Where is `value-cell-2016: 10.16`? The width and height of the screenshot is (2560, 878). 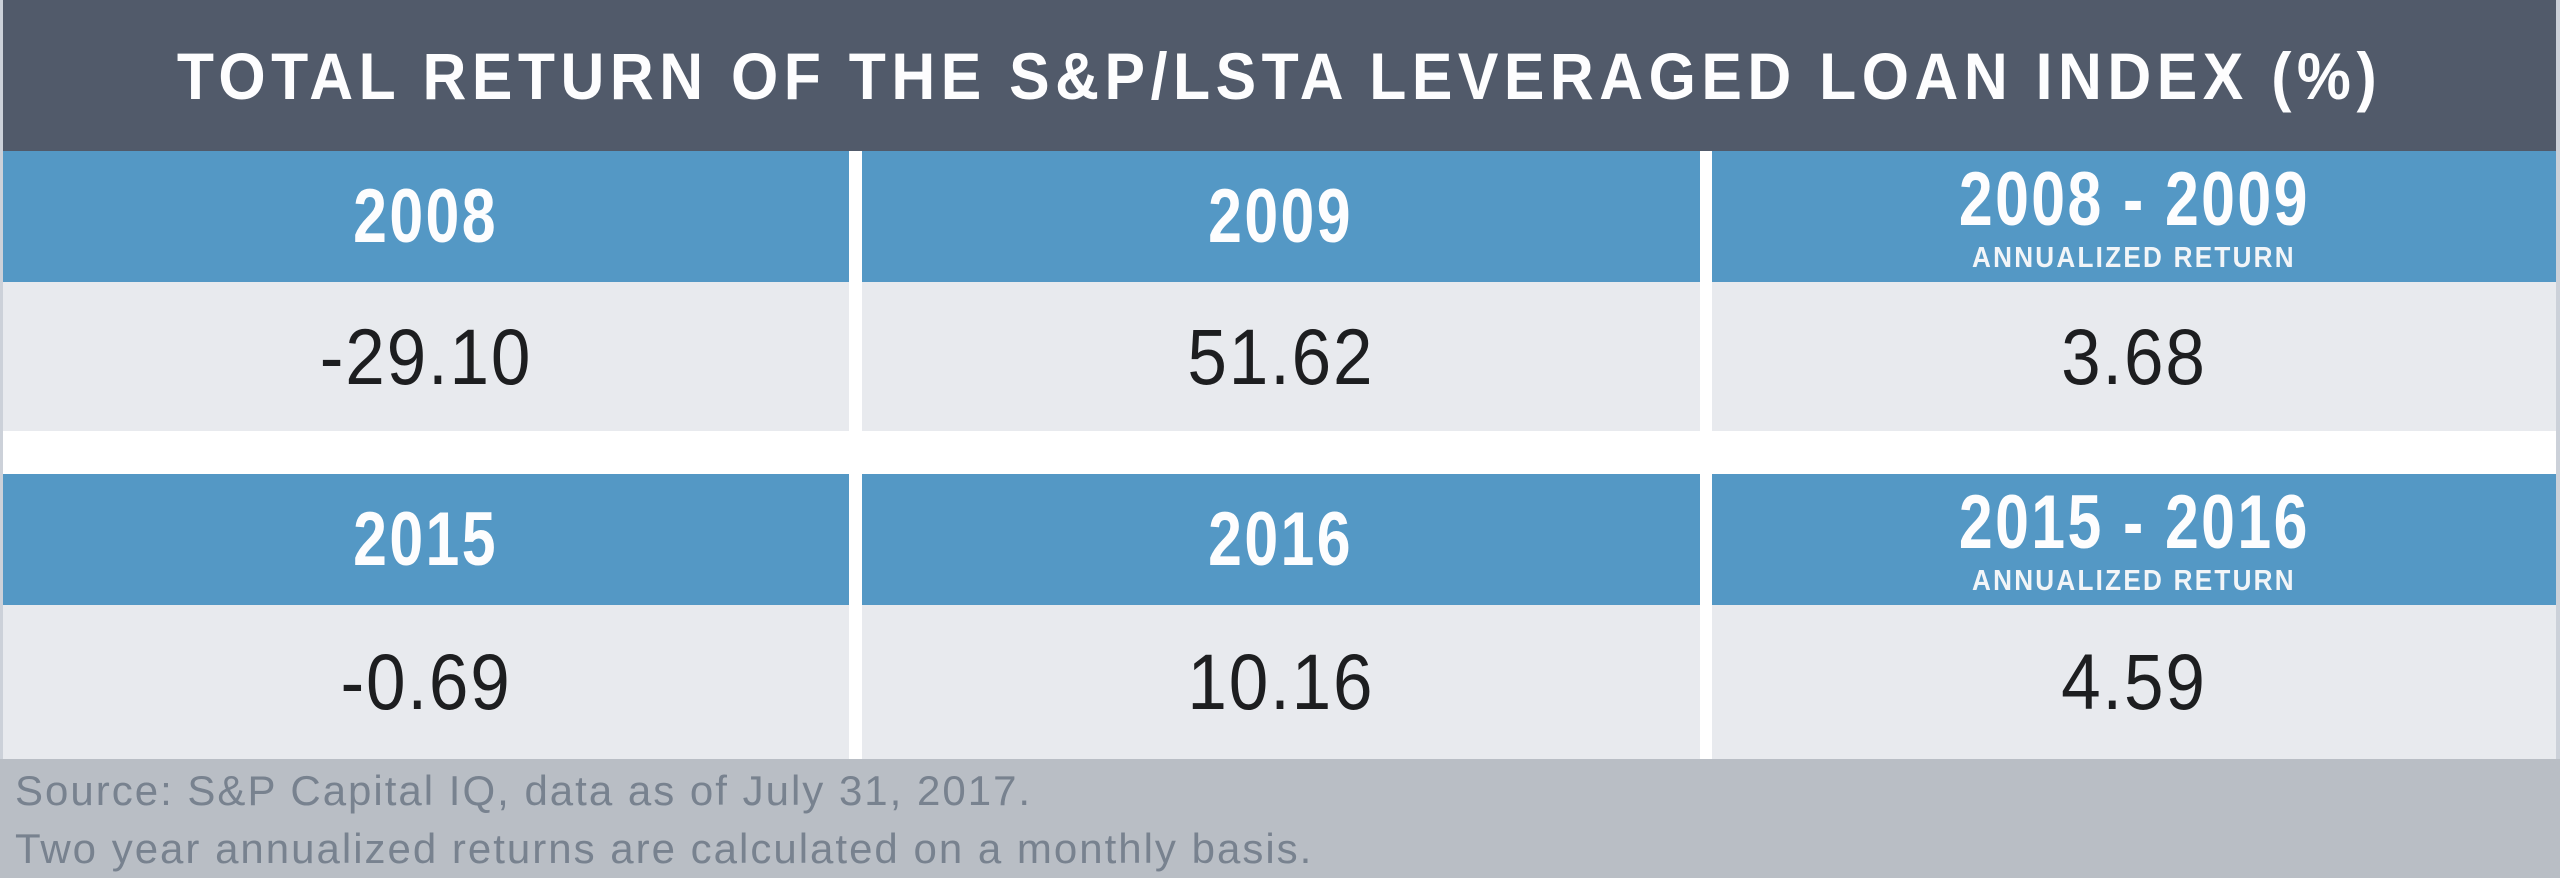 value-cell-2016: 10.16 is located at coordinates (1280, 682).